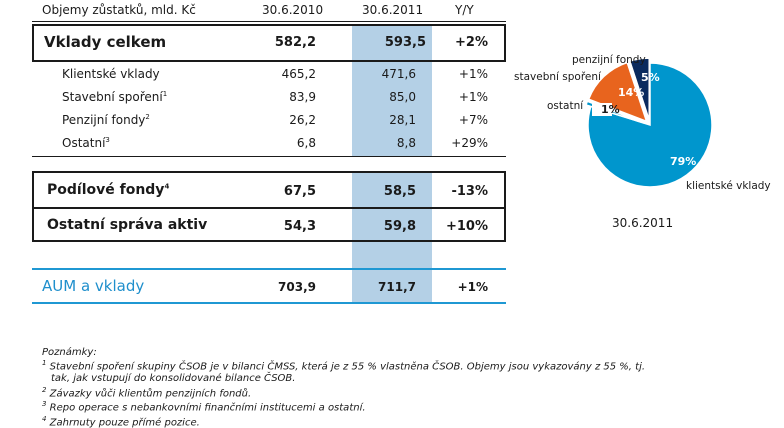 The image size is (784, 428). What do you see at coordinates (269, 269) in the screenshot?
I see `aum-divider-top` at bounding box center [269, 269].